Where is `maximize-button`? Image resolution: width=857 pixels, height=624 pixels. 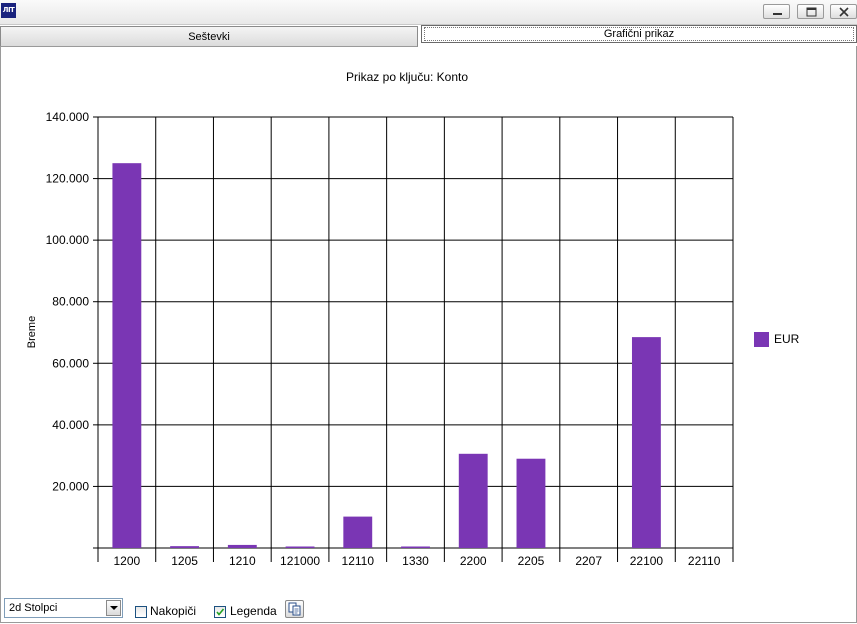
maximize-button is located at coordinates (810, 11).